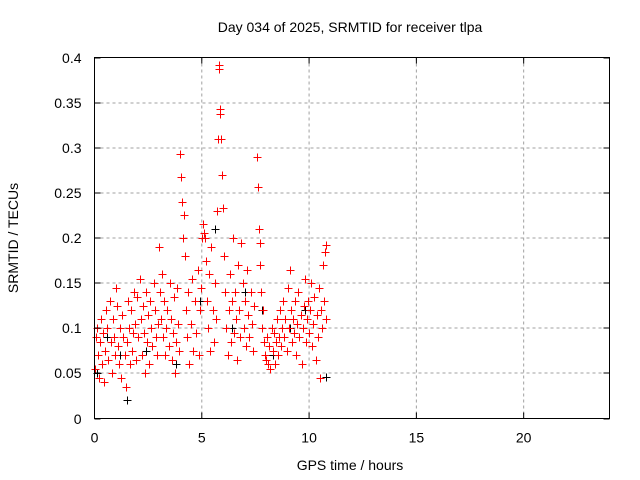 The image size is (640, 480). Describe the element at coordinates (72, 148) in the screenshot. I see `y-tick-label: 0.3` at that location.